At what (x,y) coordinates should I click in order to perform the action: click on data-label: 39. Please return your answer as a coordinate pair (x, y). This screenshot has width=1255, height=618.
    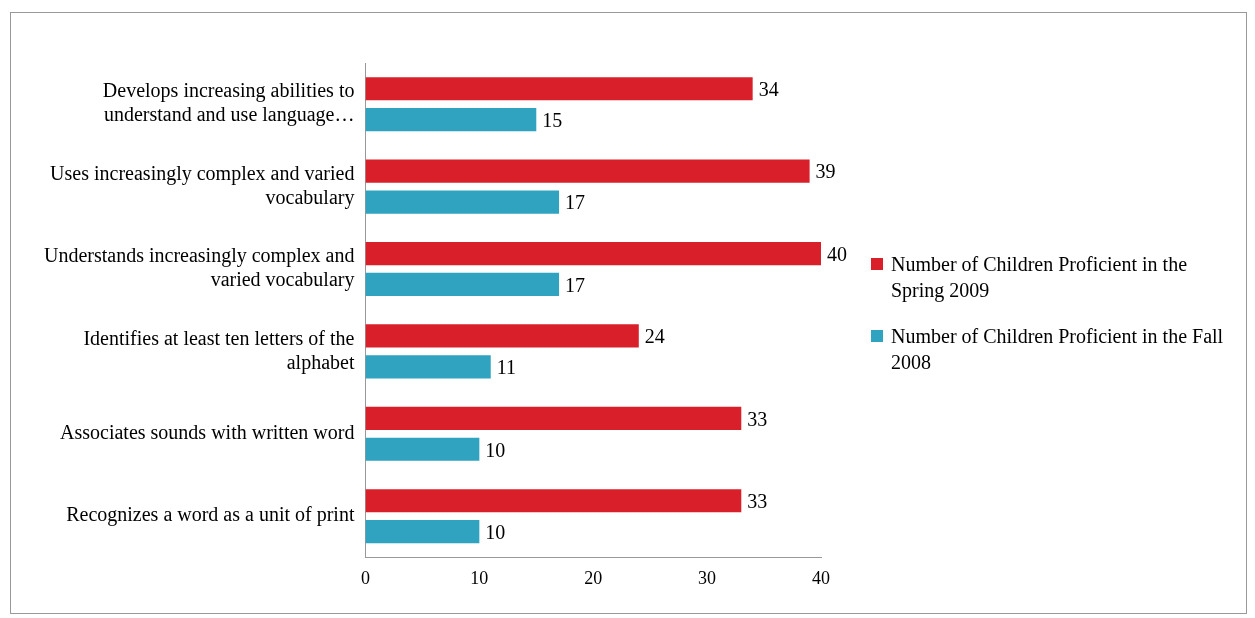
    Looking at the image, I should click on (825, 171).